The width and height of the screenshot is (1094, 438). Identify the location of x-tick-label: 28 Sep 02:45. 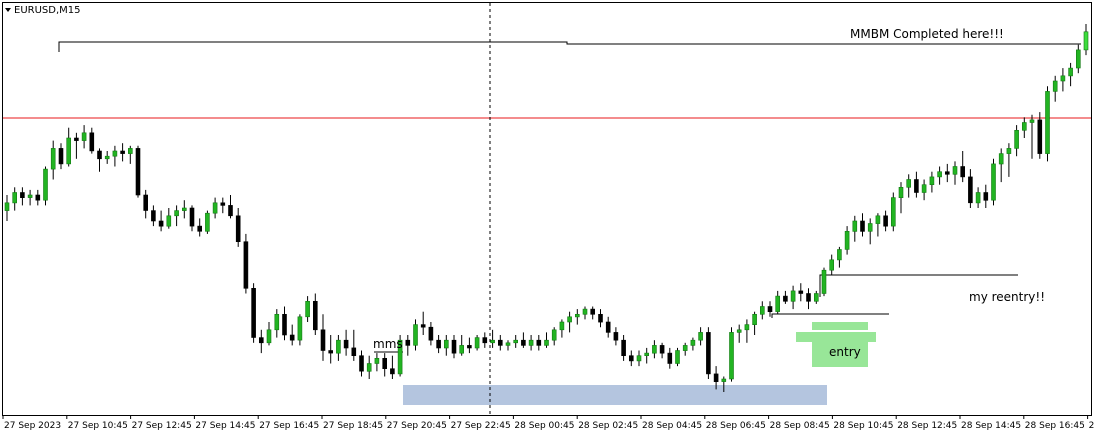
(608, 426).